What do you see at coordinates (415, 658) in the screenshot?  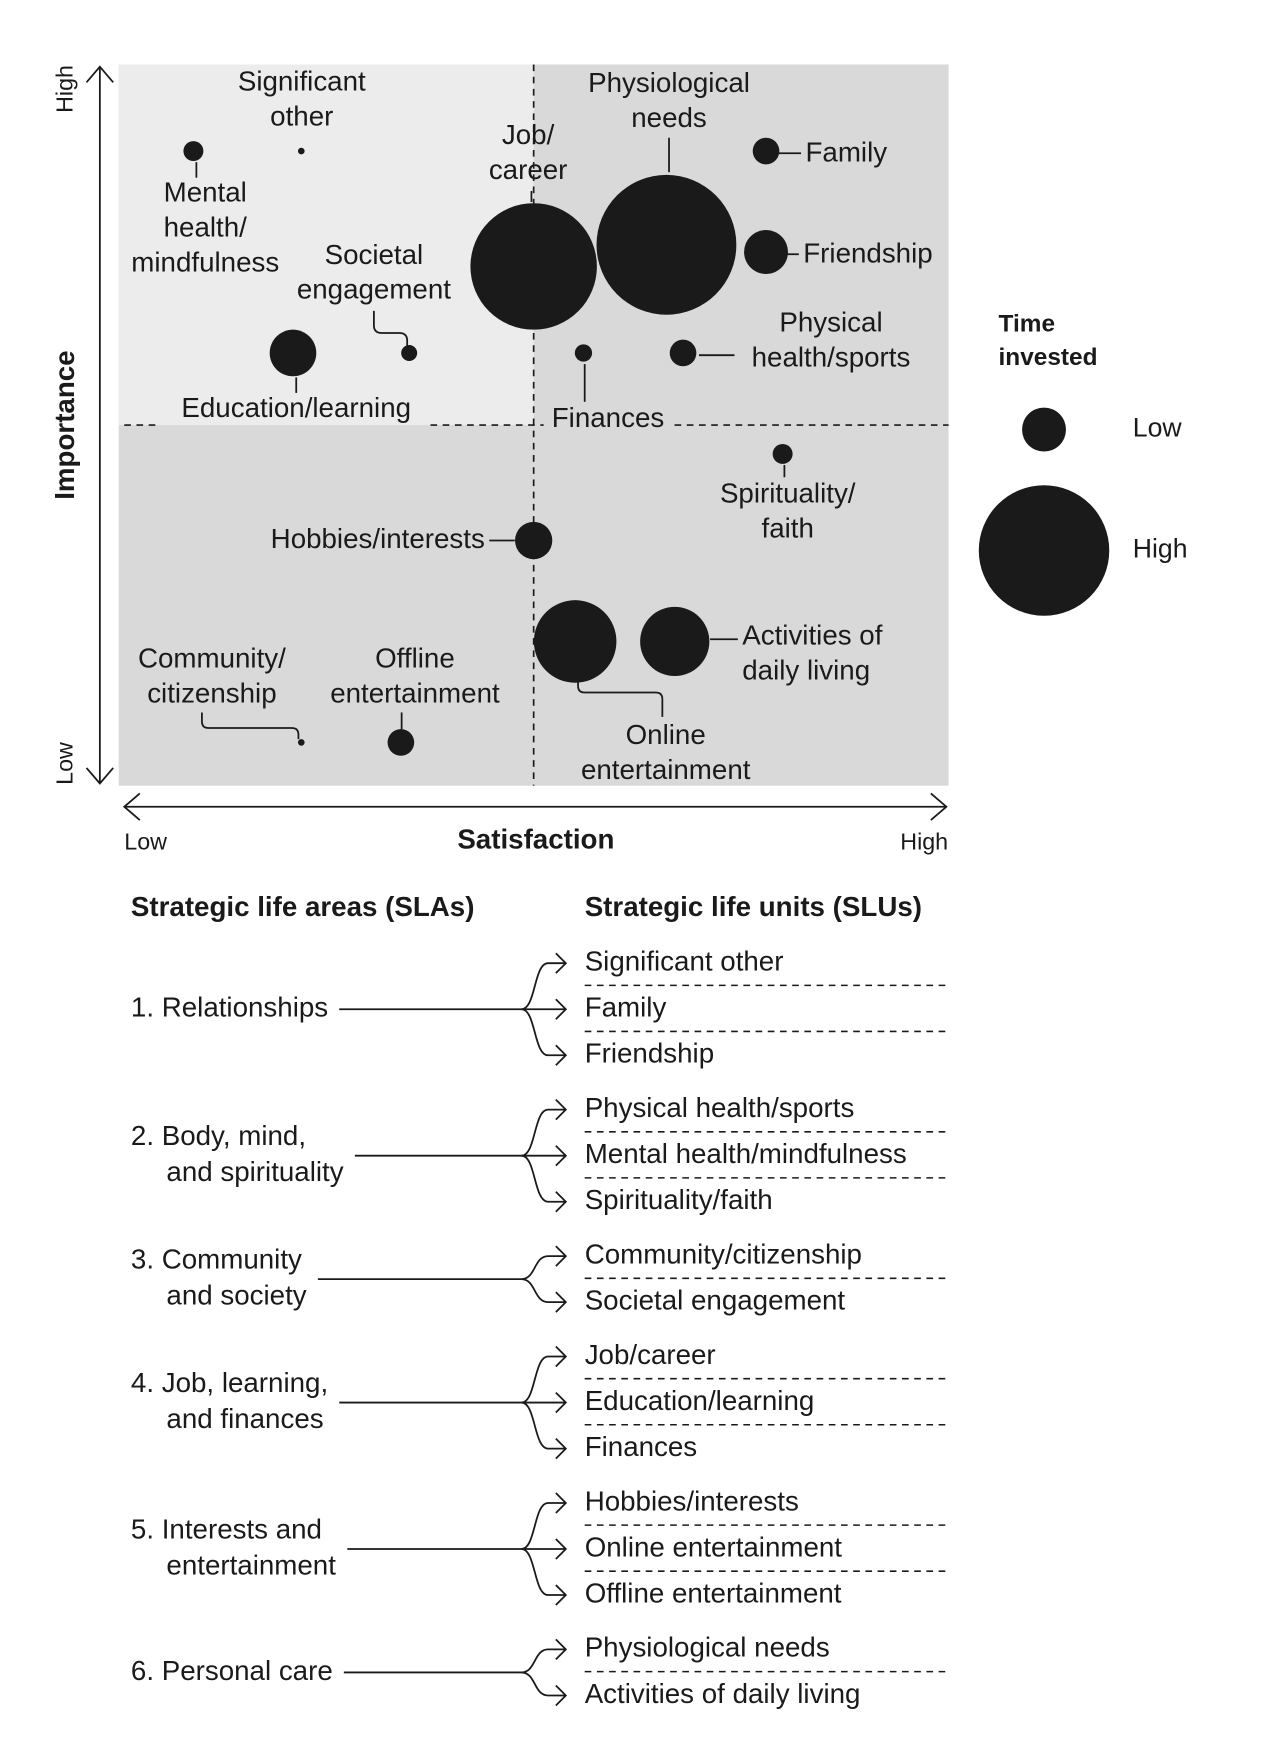 I see `bubble-label: Offline` at bounding box center [415, 658].